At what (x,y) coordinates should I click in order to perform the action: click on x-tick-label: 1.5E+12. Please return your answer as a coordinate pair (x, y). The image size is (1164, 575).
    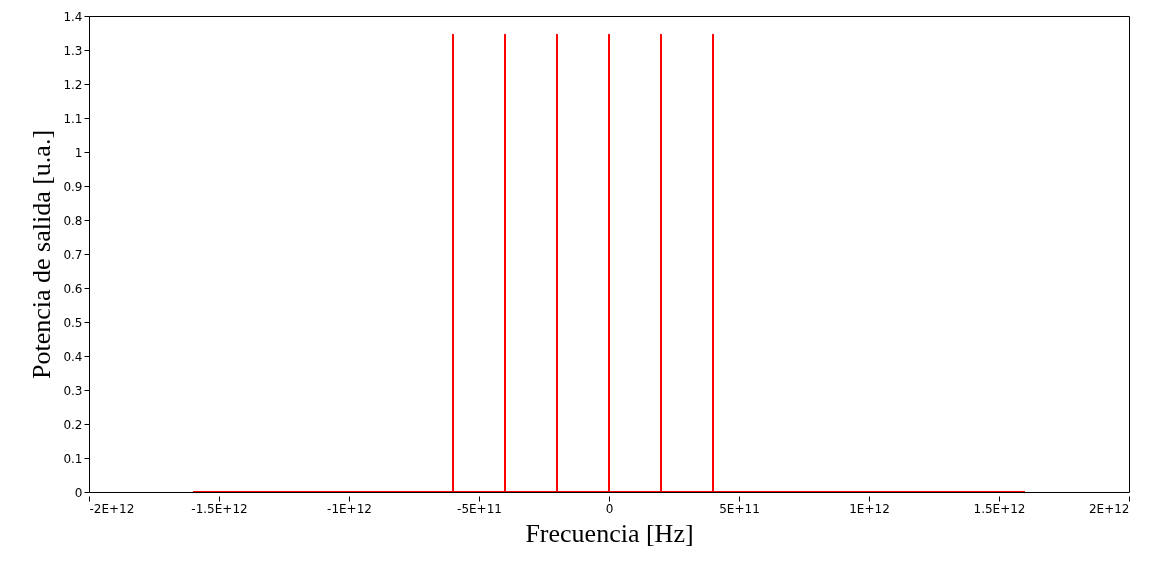
    Looking at the image, I should click on (999, 508).